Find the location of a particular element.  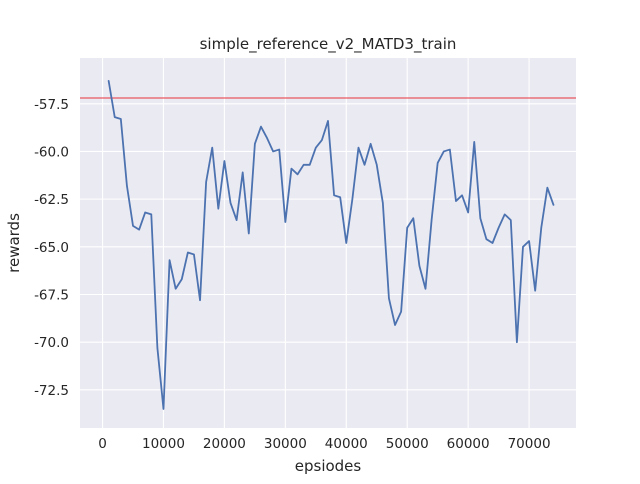

x-tick-label: 30000 is located at coordinates (285, 444).